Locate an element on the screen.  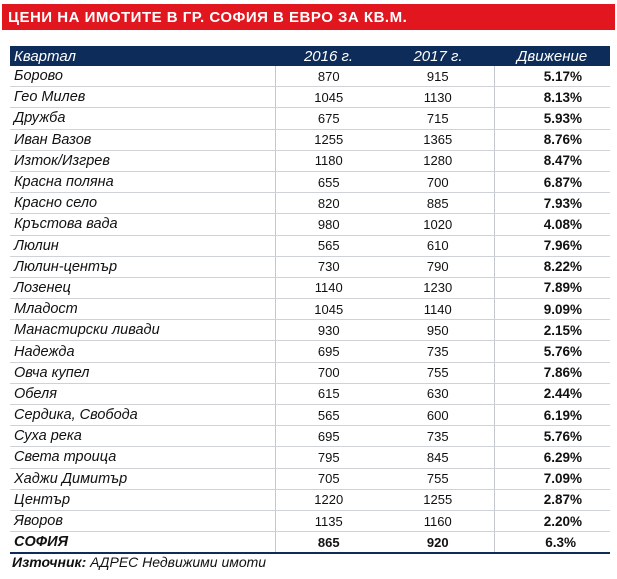
district-name: Овча купел is located at coordinates (142, 373).